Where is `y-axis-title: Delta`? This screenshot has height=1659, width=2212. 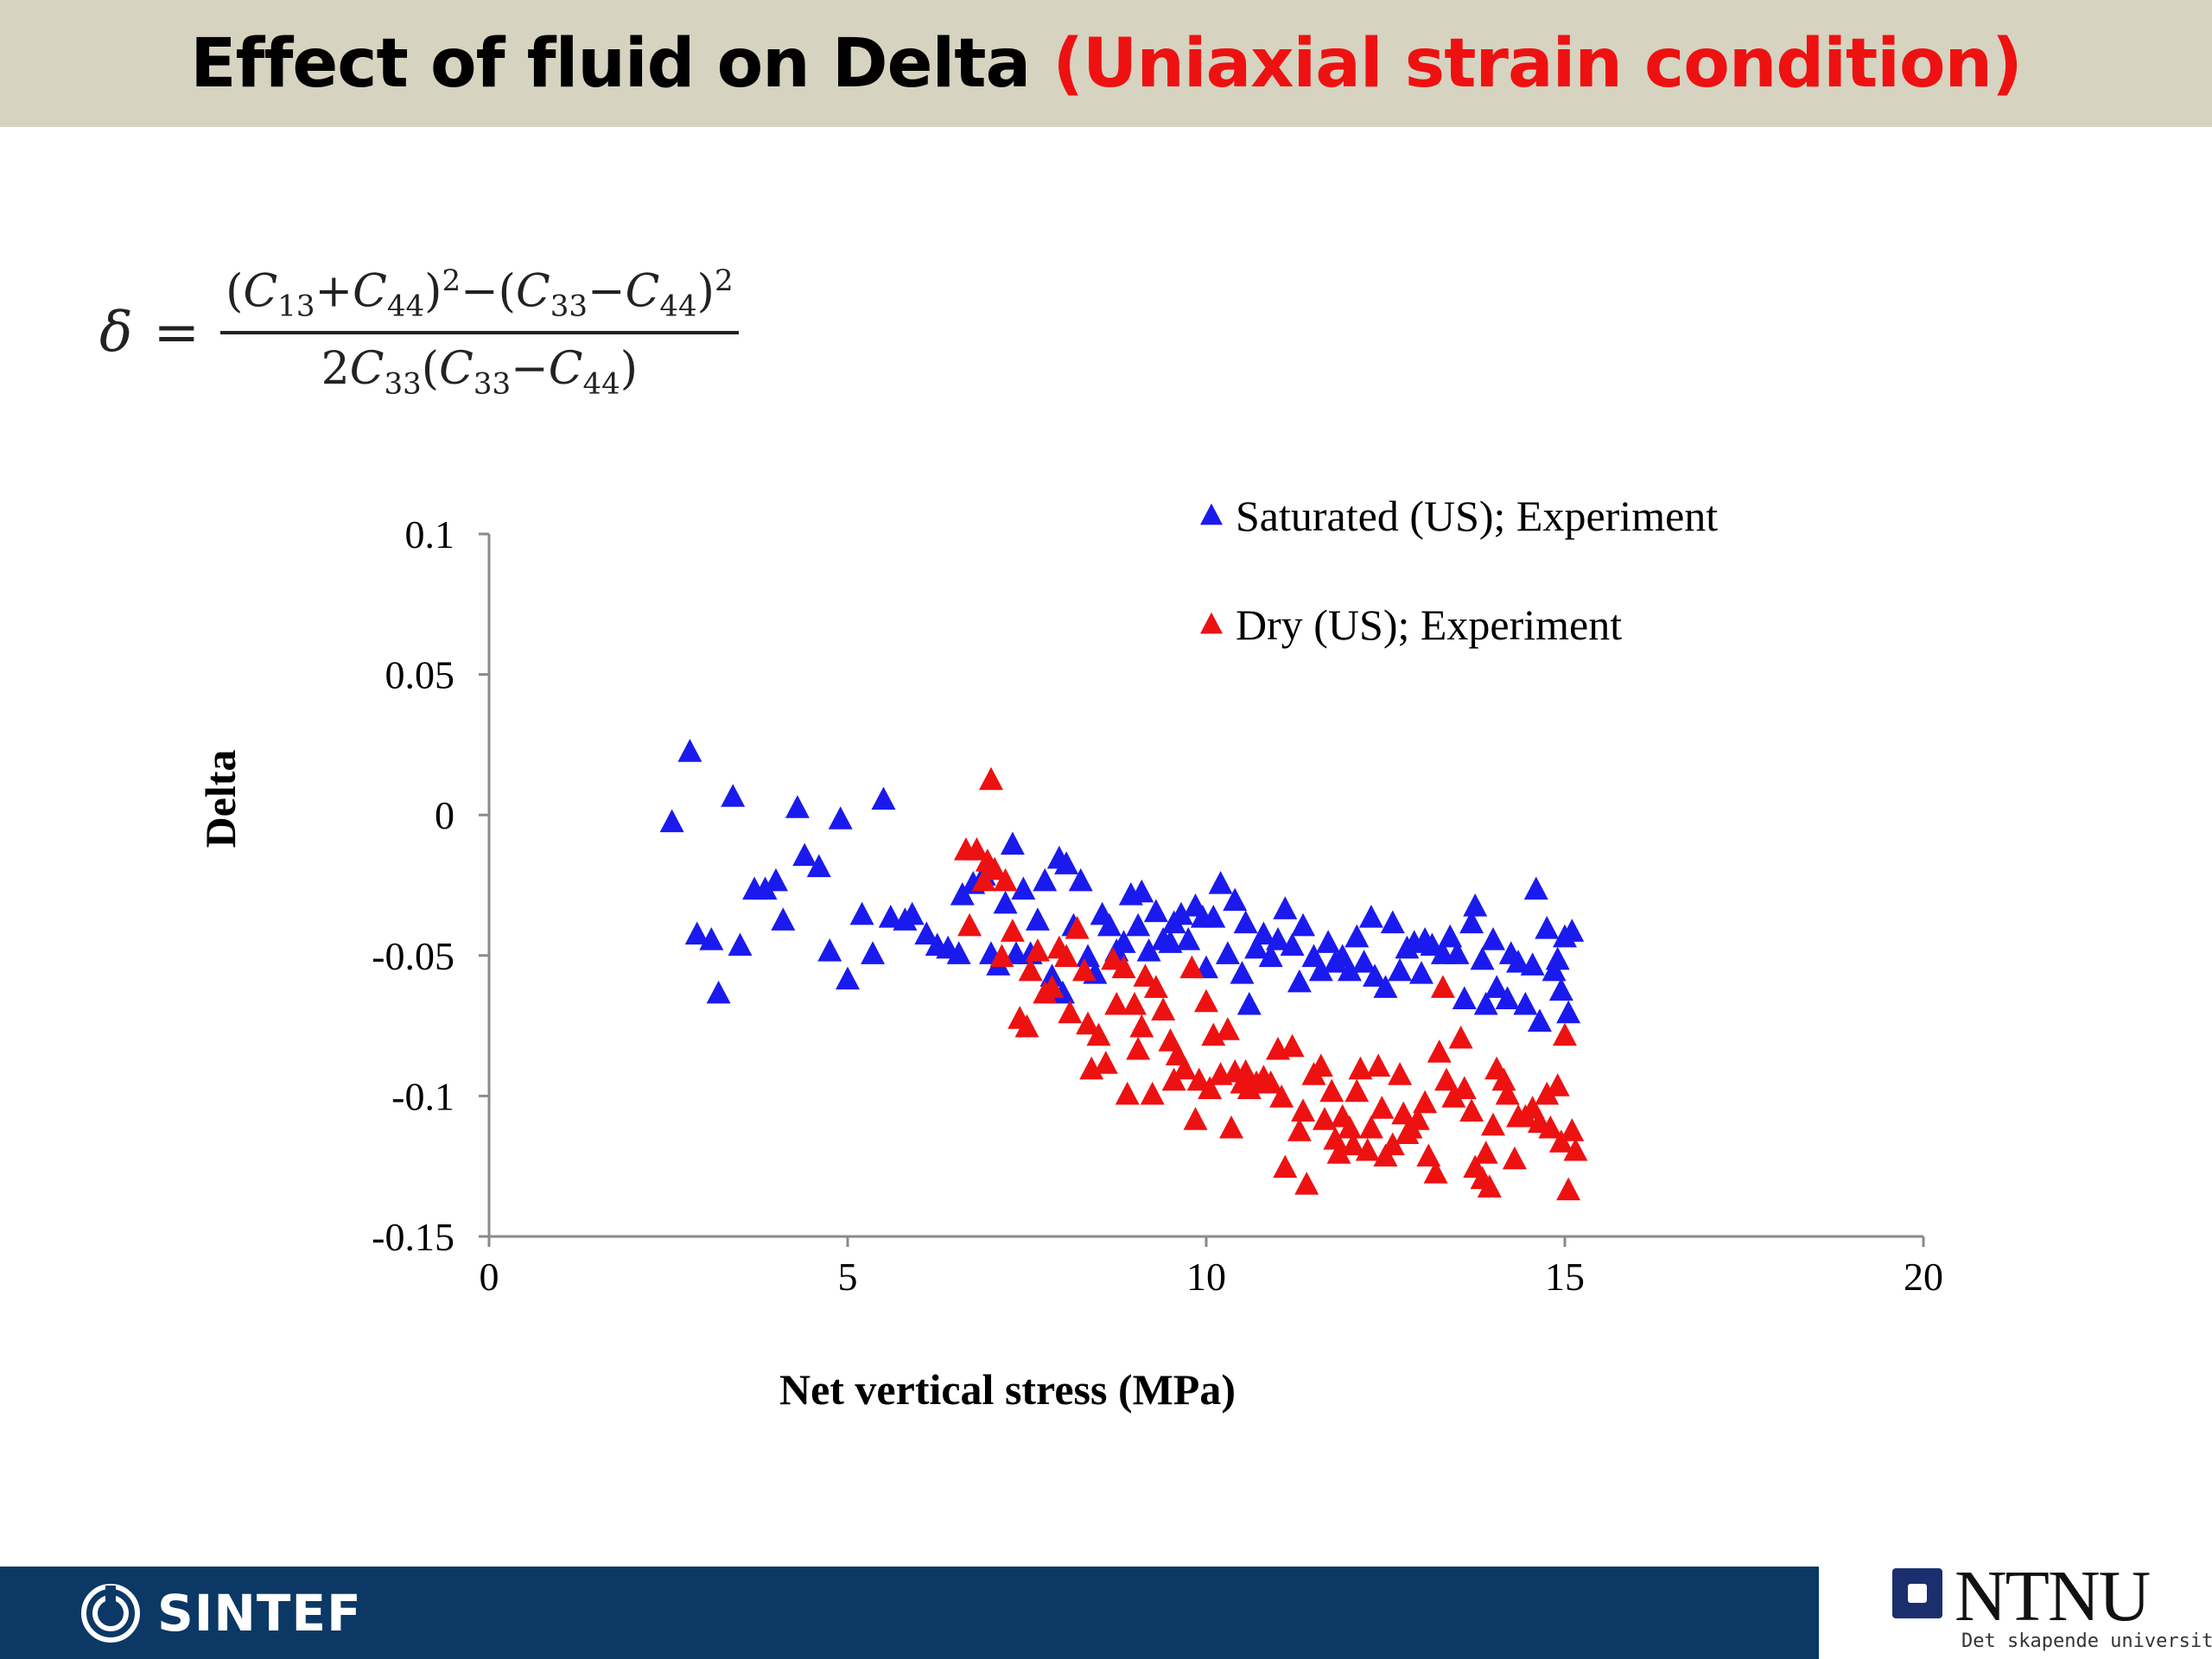
y-axis-title: Delta is located at coordinates (220, 799).